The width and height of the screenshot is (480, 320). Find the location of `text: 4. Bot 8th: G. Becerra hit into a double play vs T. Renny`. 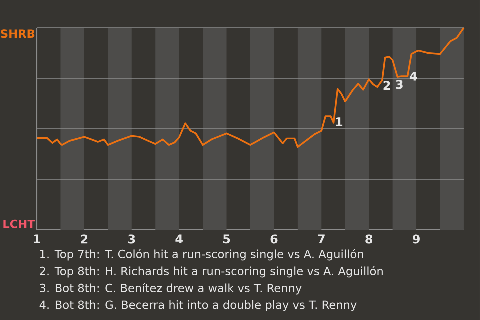

text: 4. Bot 8th: G. Becerra hit into a double play vs T. Renny is located at coordinates (198, 306).